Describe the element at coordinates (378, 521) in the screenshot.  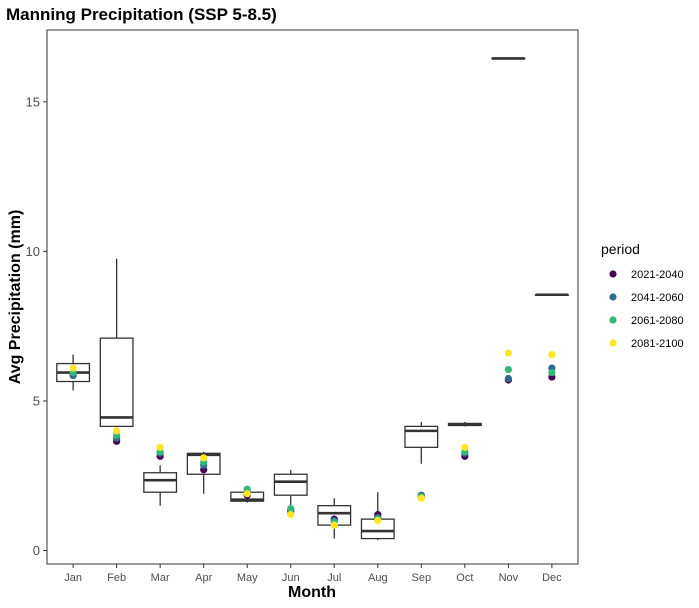
I see `point-2081-2100-aug` at that location.